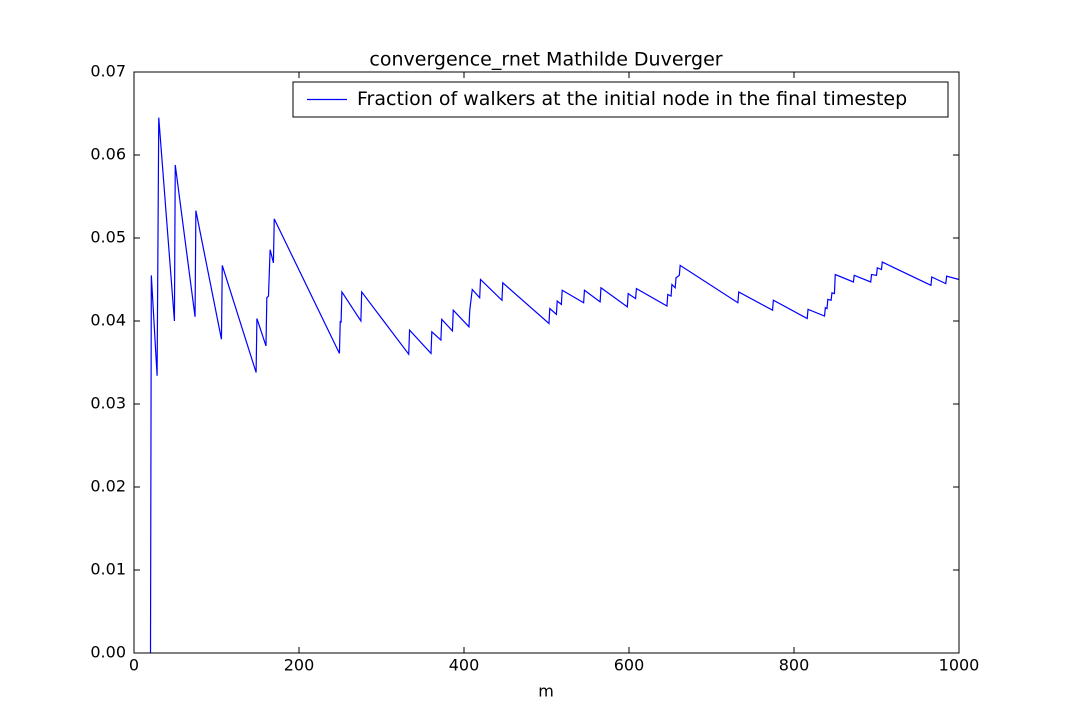  I want to click on x-tick-label: 800, so click(794, 665).